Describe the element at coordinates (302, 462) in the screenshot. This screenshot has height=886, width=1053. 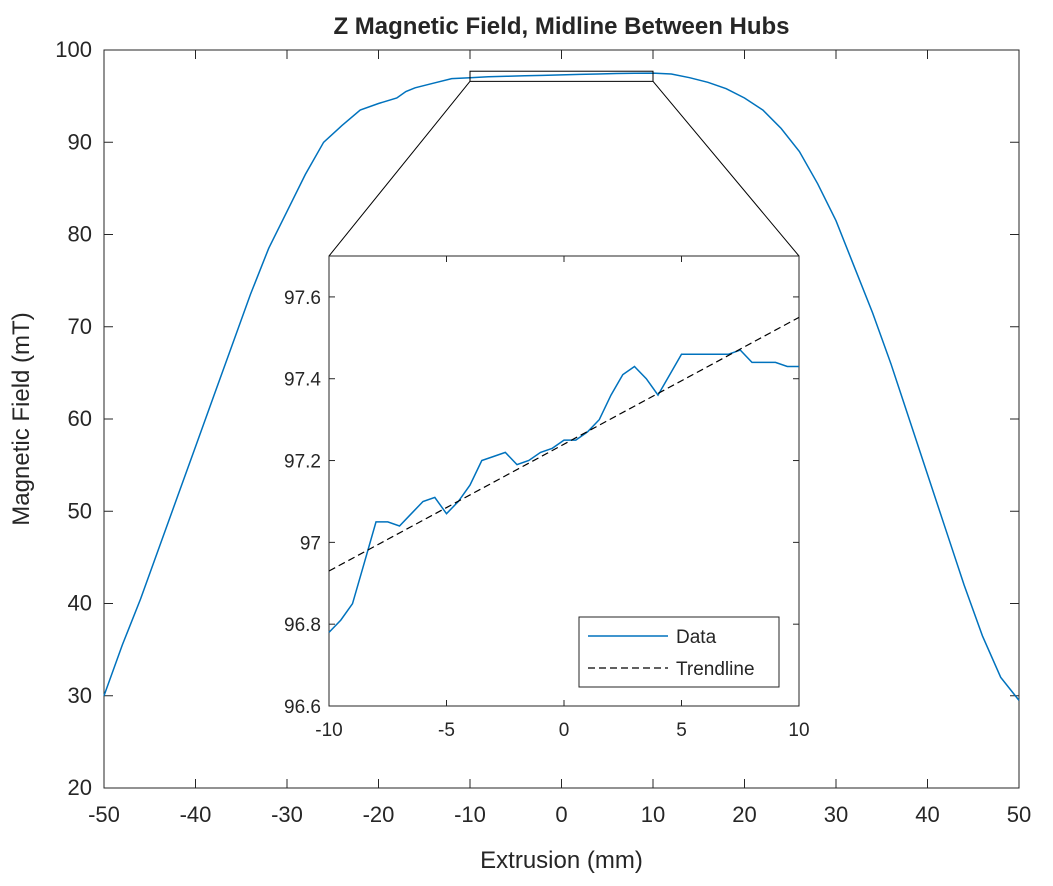
I see `y-tick-label: 97.2` at that location.